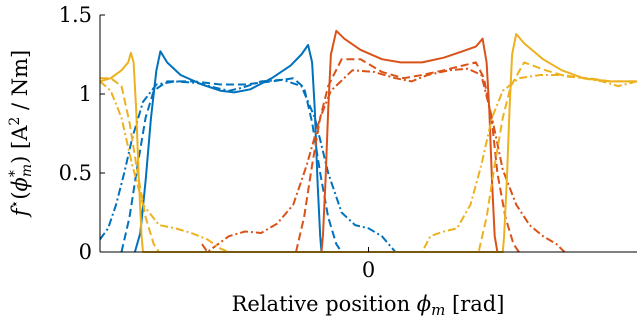  Describe the element at coordinates (368, 305) in the screenshot. I see `x-axis-label: Relative position ϕm [rad]` at that location.